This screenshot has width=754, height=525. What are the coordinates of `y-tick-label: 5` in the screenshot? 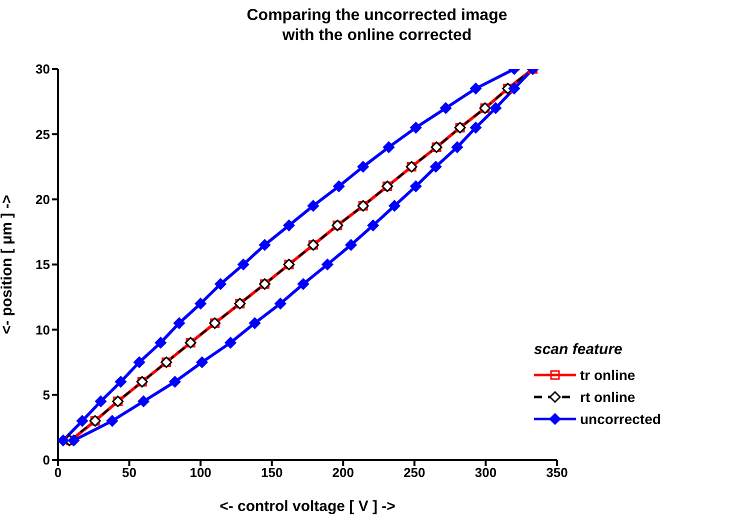 It's located at (46, 394).